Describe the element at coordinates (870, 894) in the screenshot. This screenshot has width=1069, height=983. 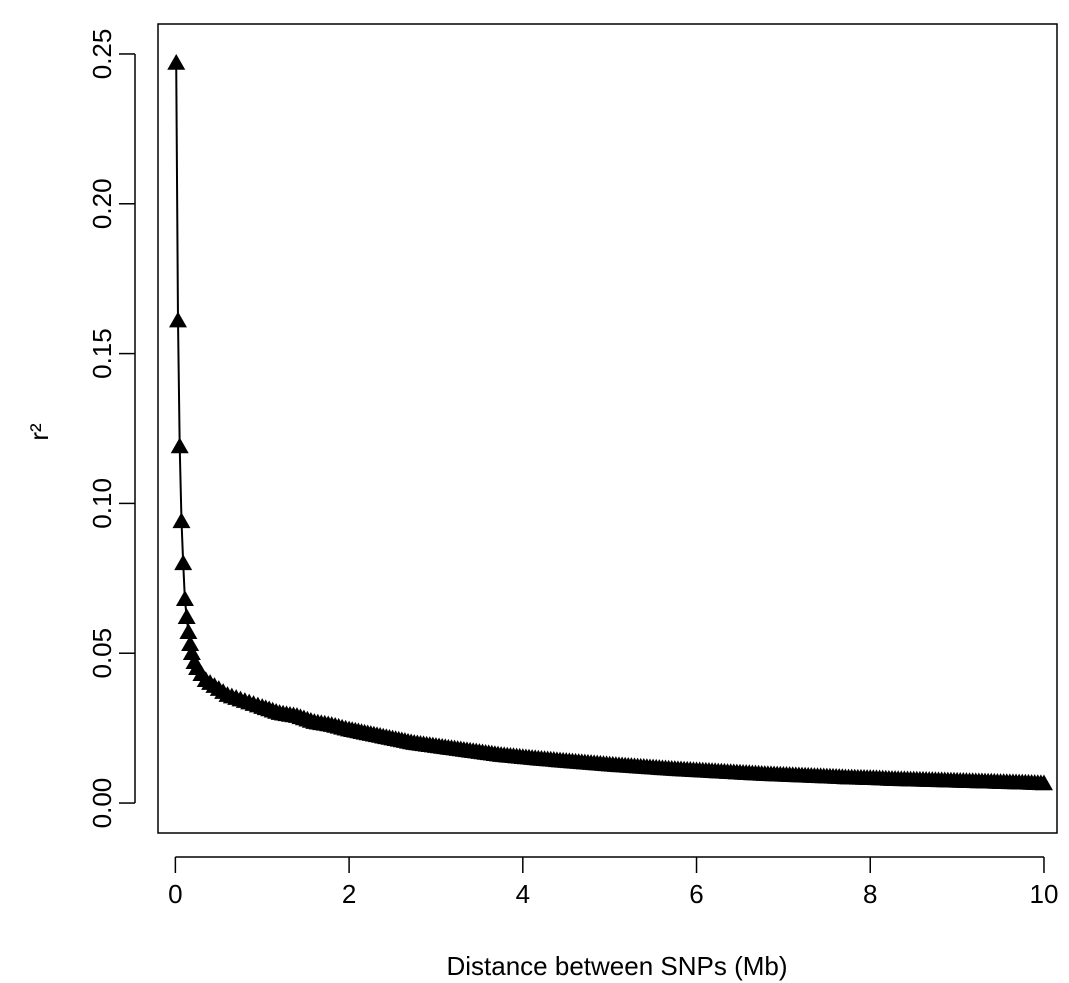
I see `x-tick-label: 8` at that location.